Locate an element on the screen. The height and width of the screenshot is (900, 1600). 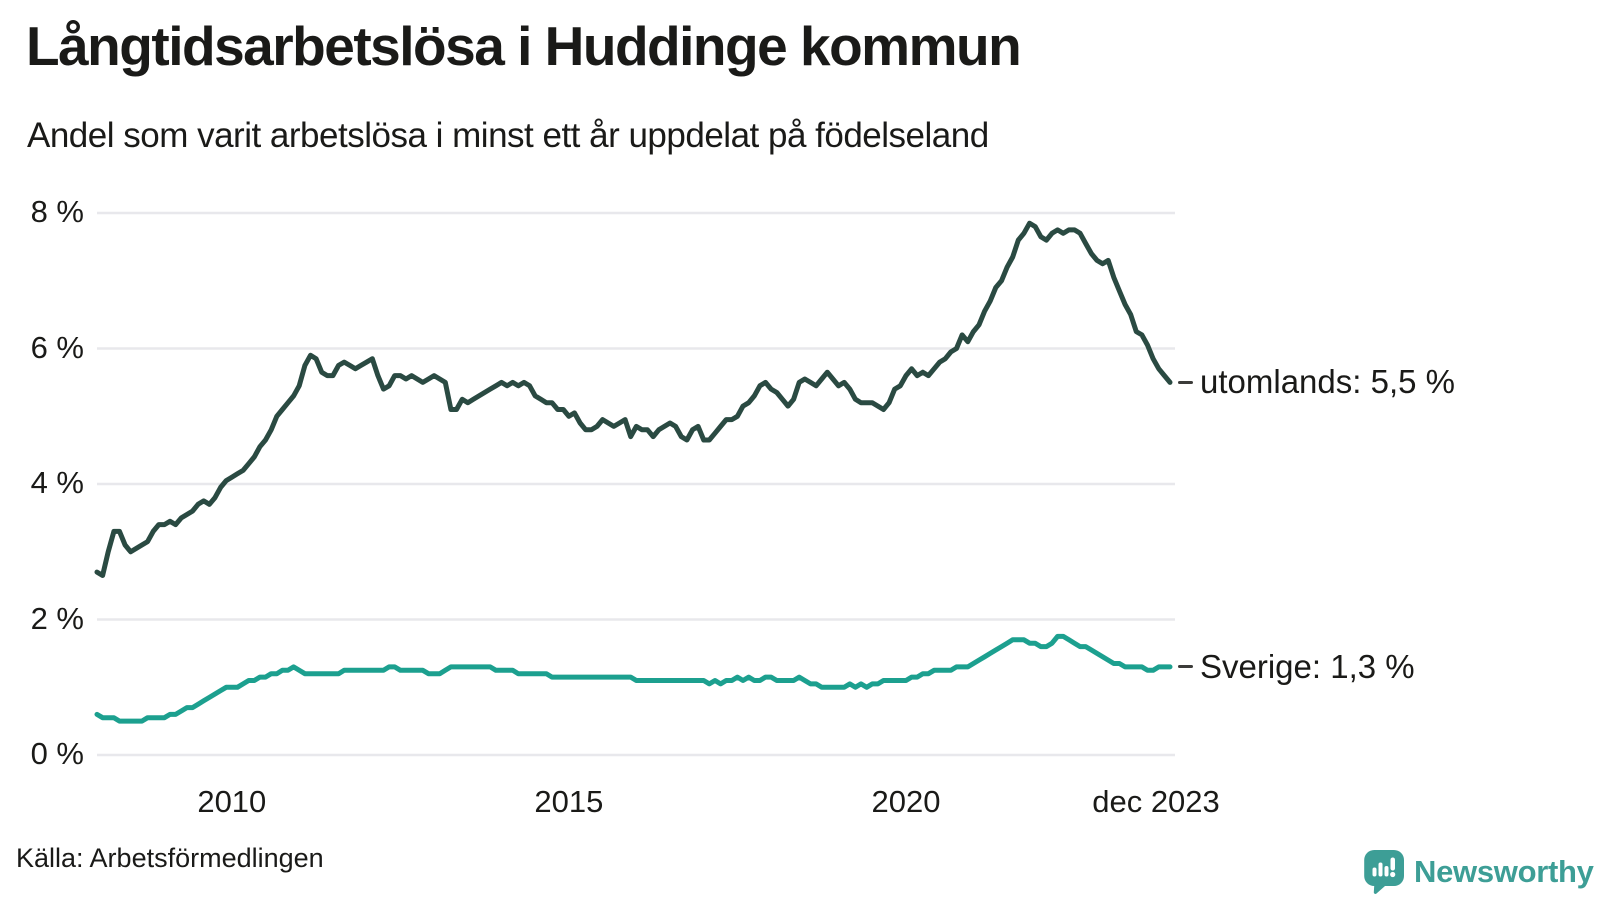
newsworthy-logo-icon is located at coordinates (1384, 872).